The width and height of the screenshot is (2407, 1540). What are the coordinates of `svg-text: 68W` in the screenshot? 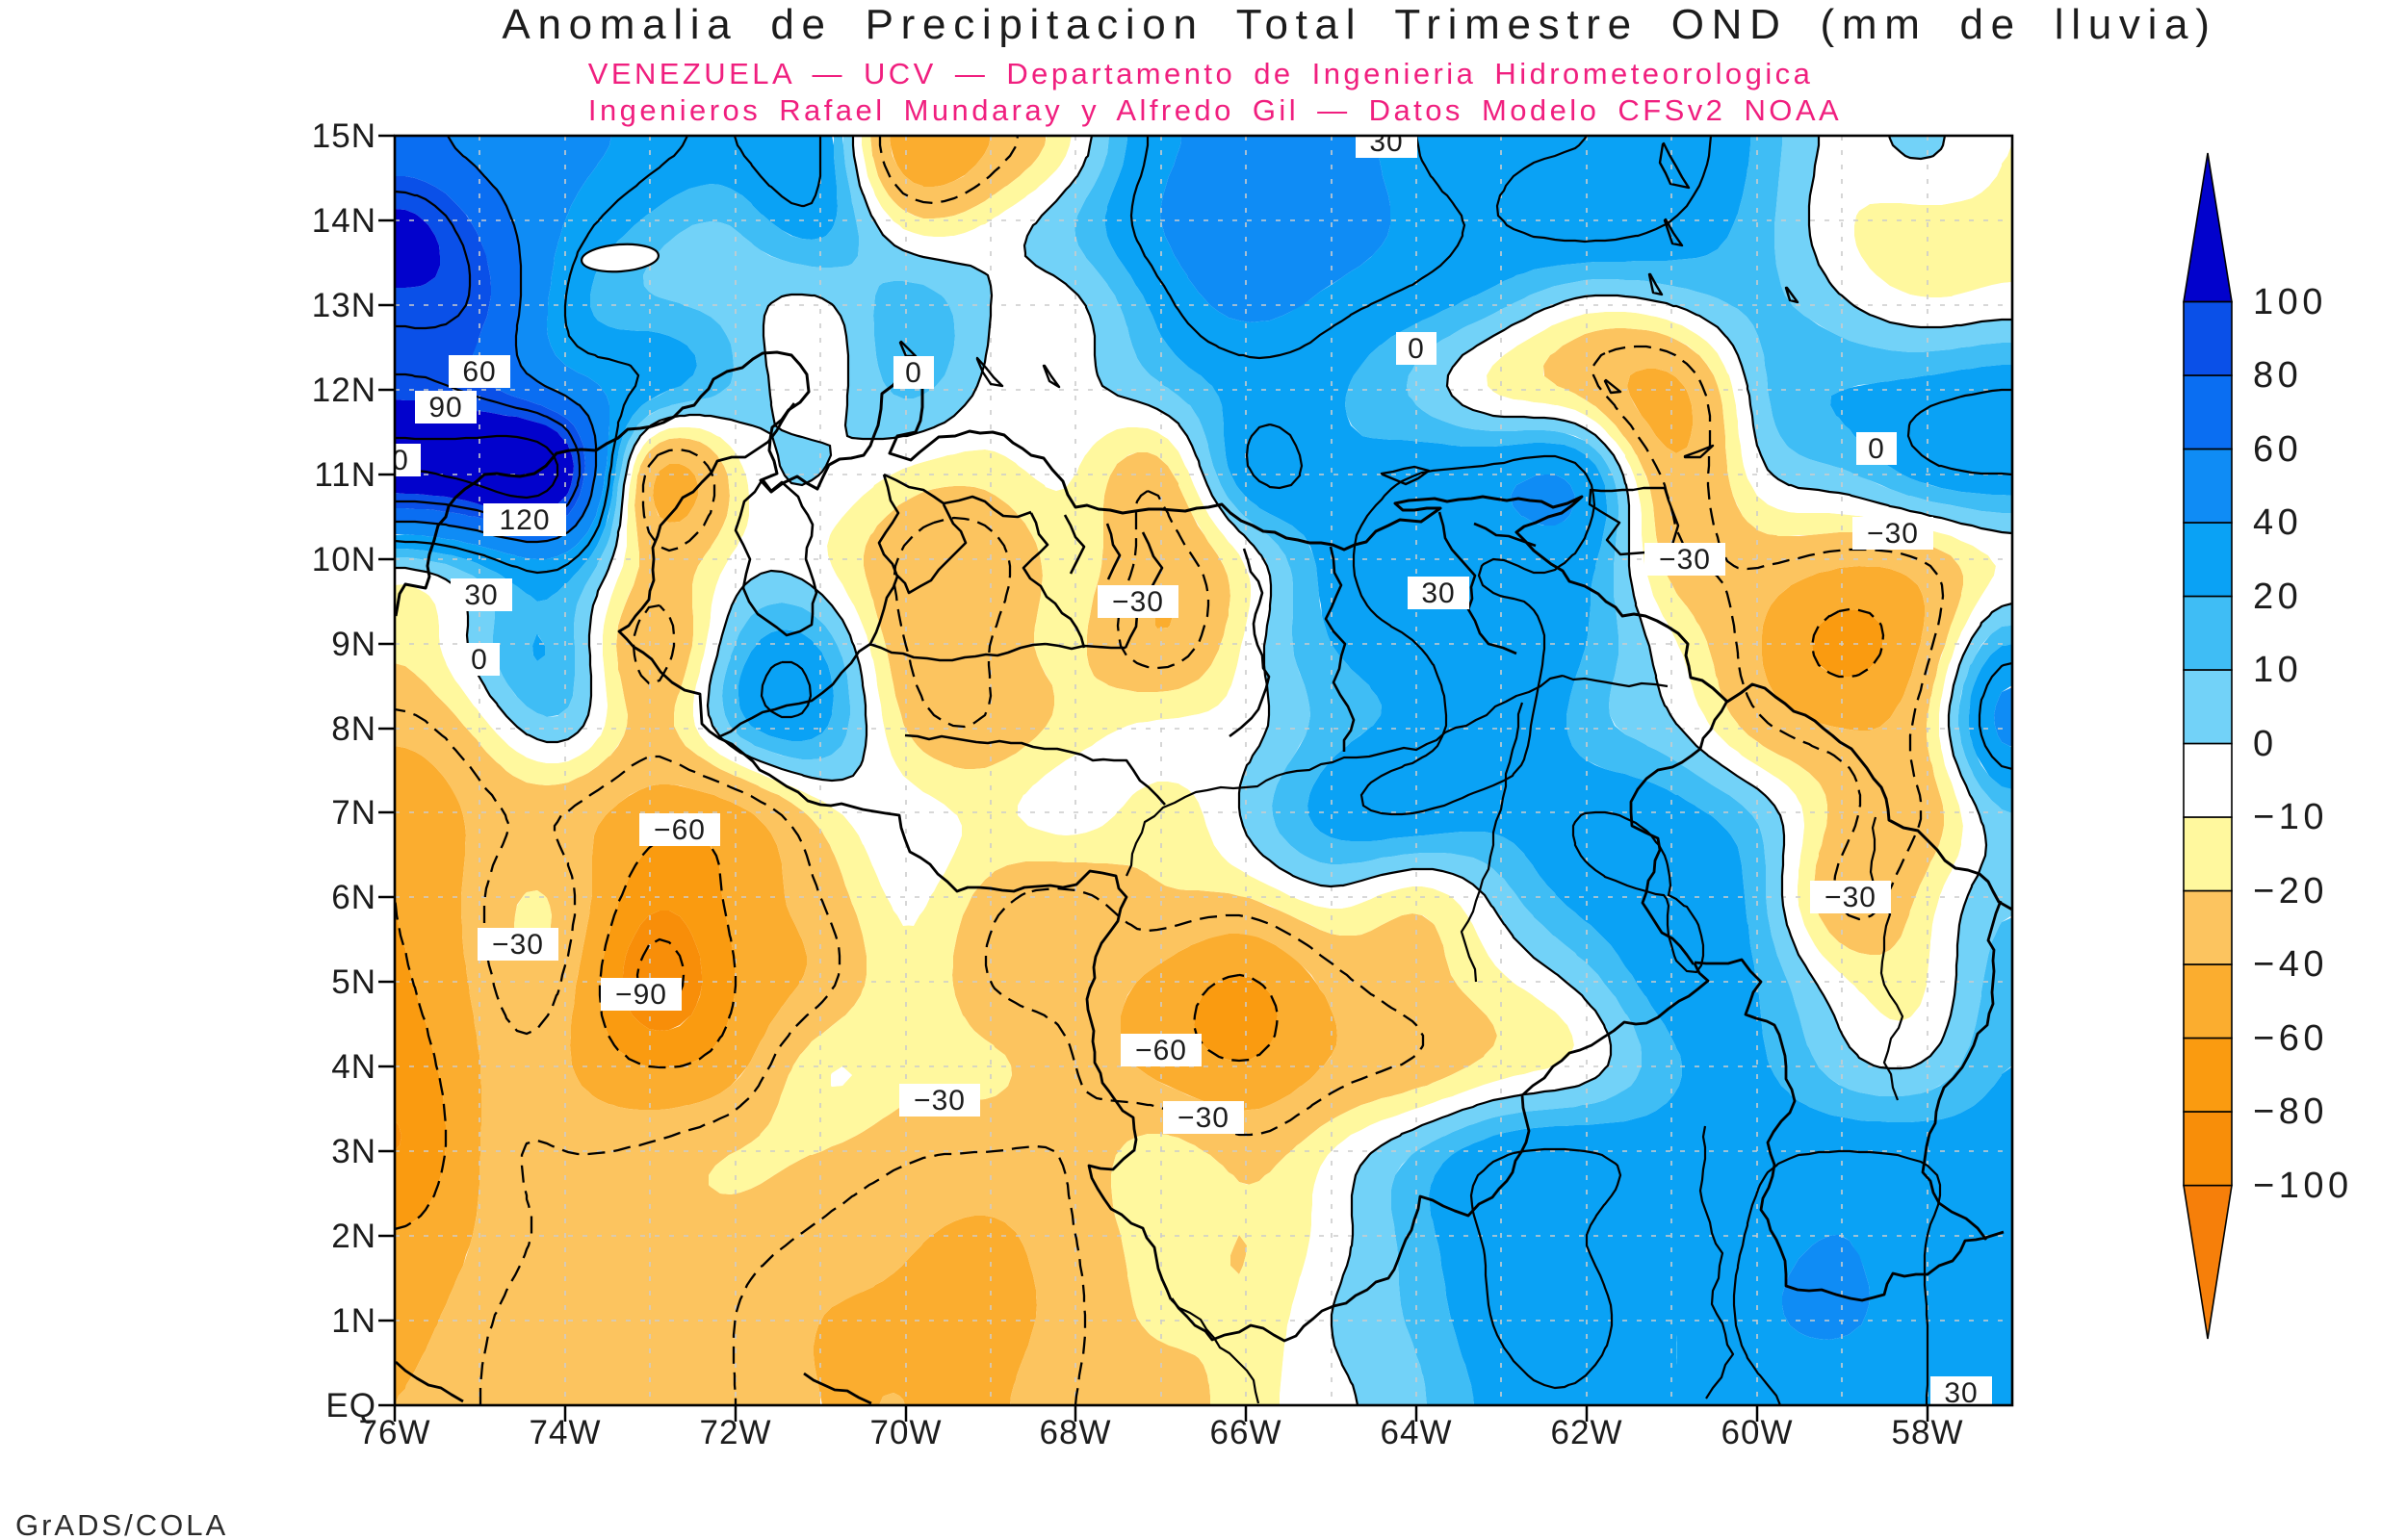 It's located at (1076, 1432).